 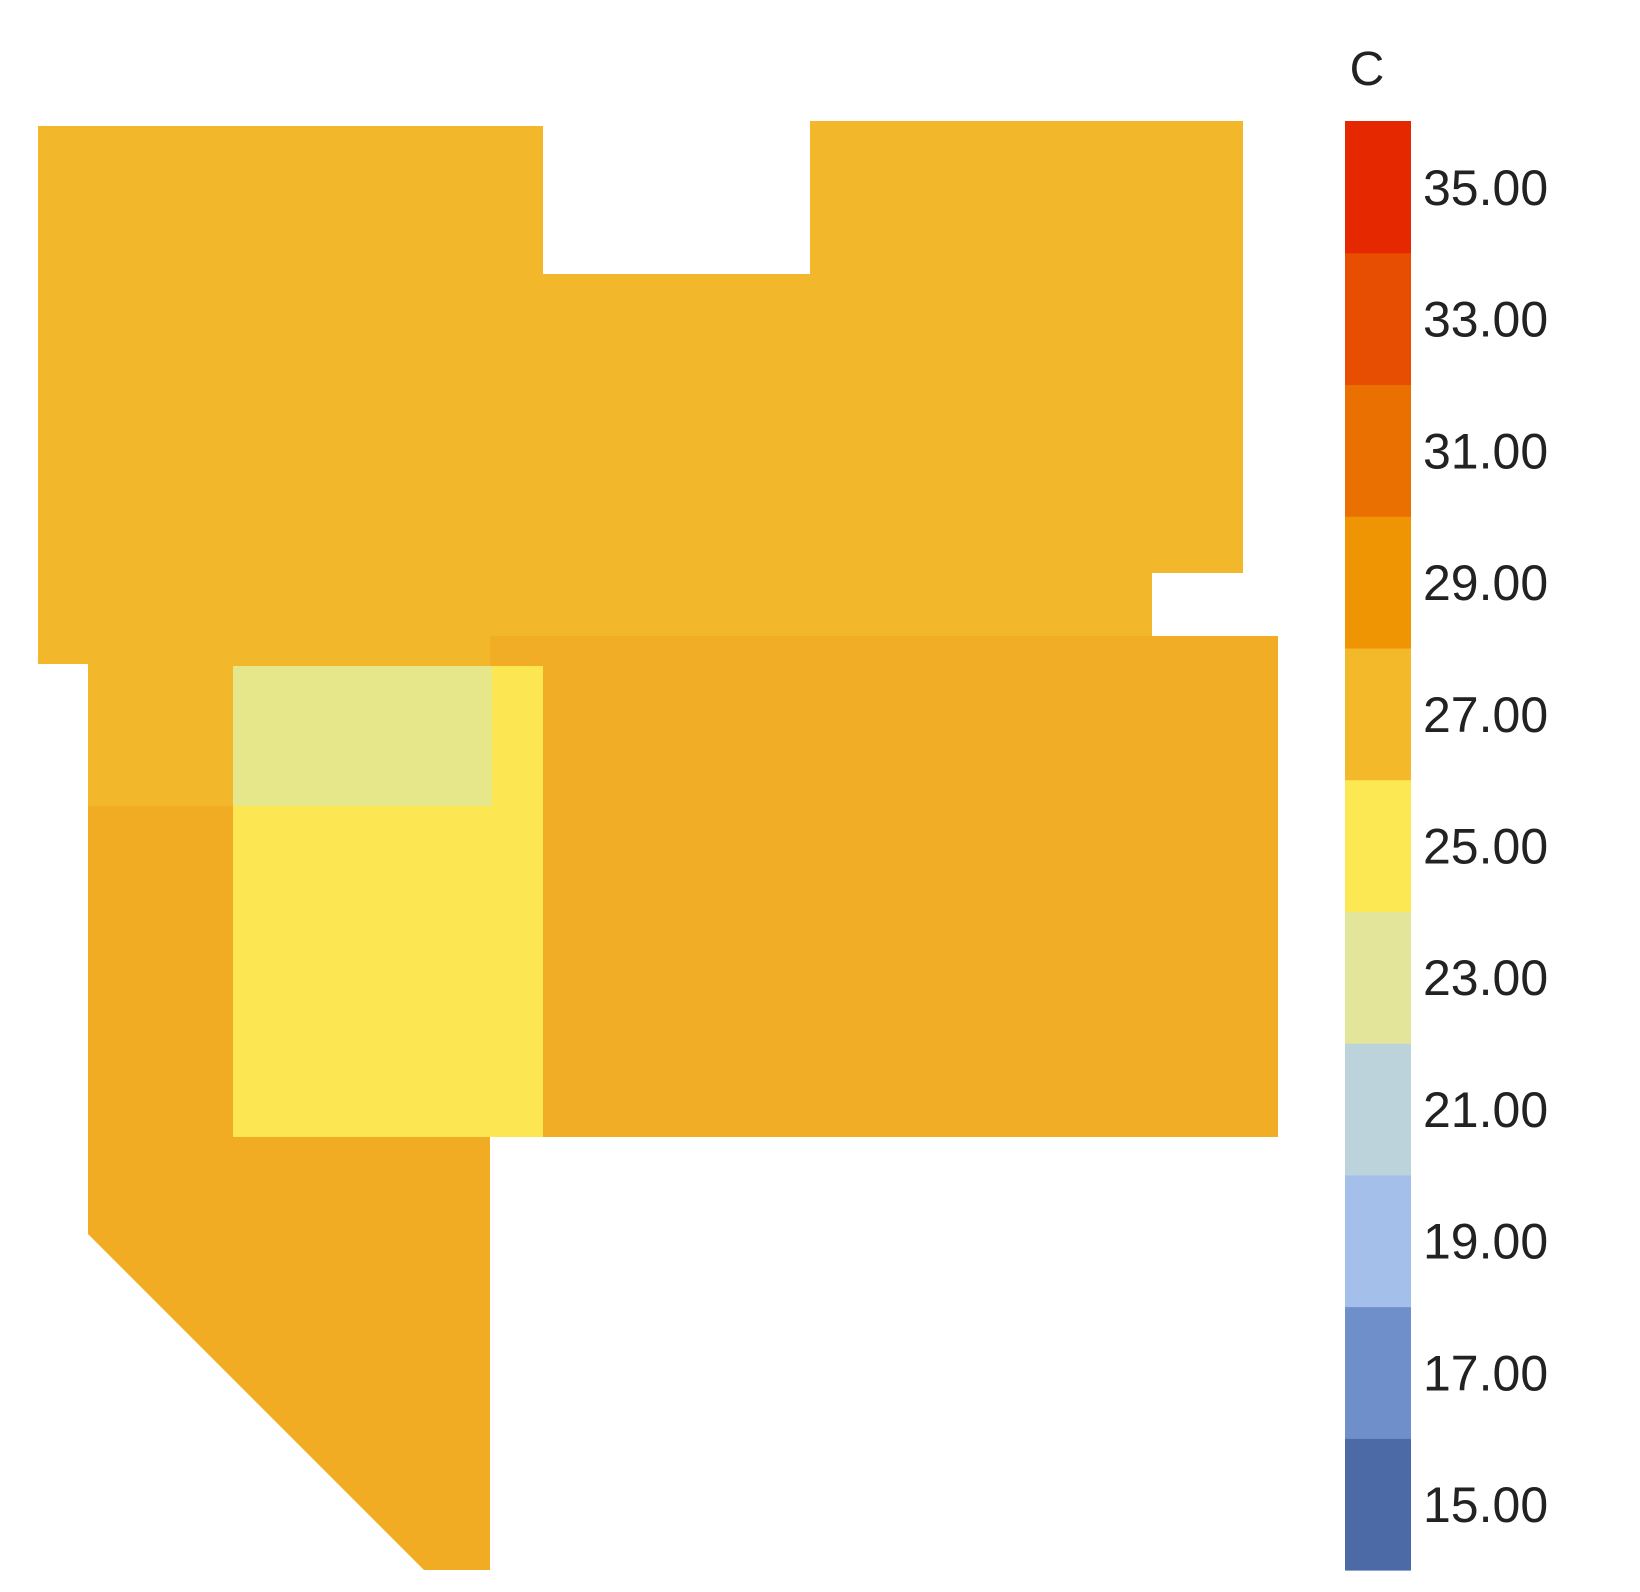 I want to click on colorbar-tick-label: 27.00, so click(x=1485, y=715).